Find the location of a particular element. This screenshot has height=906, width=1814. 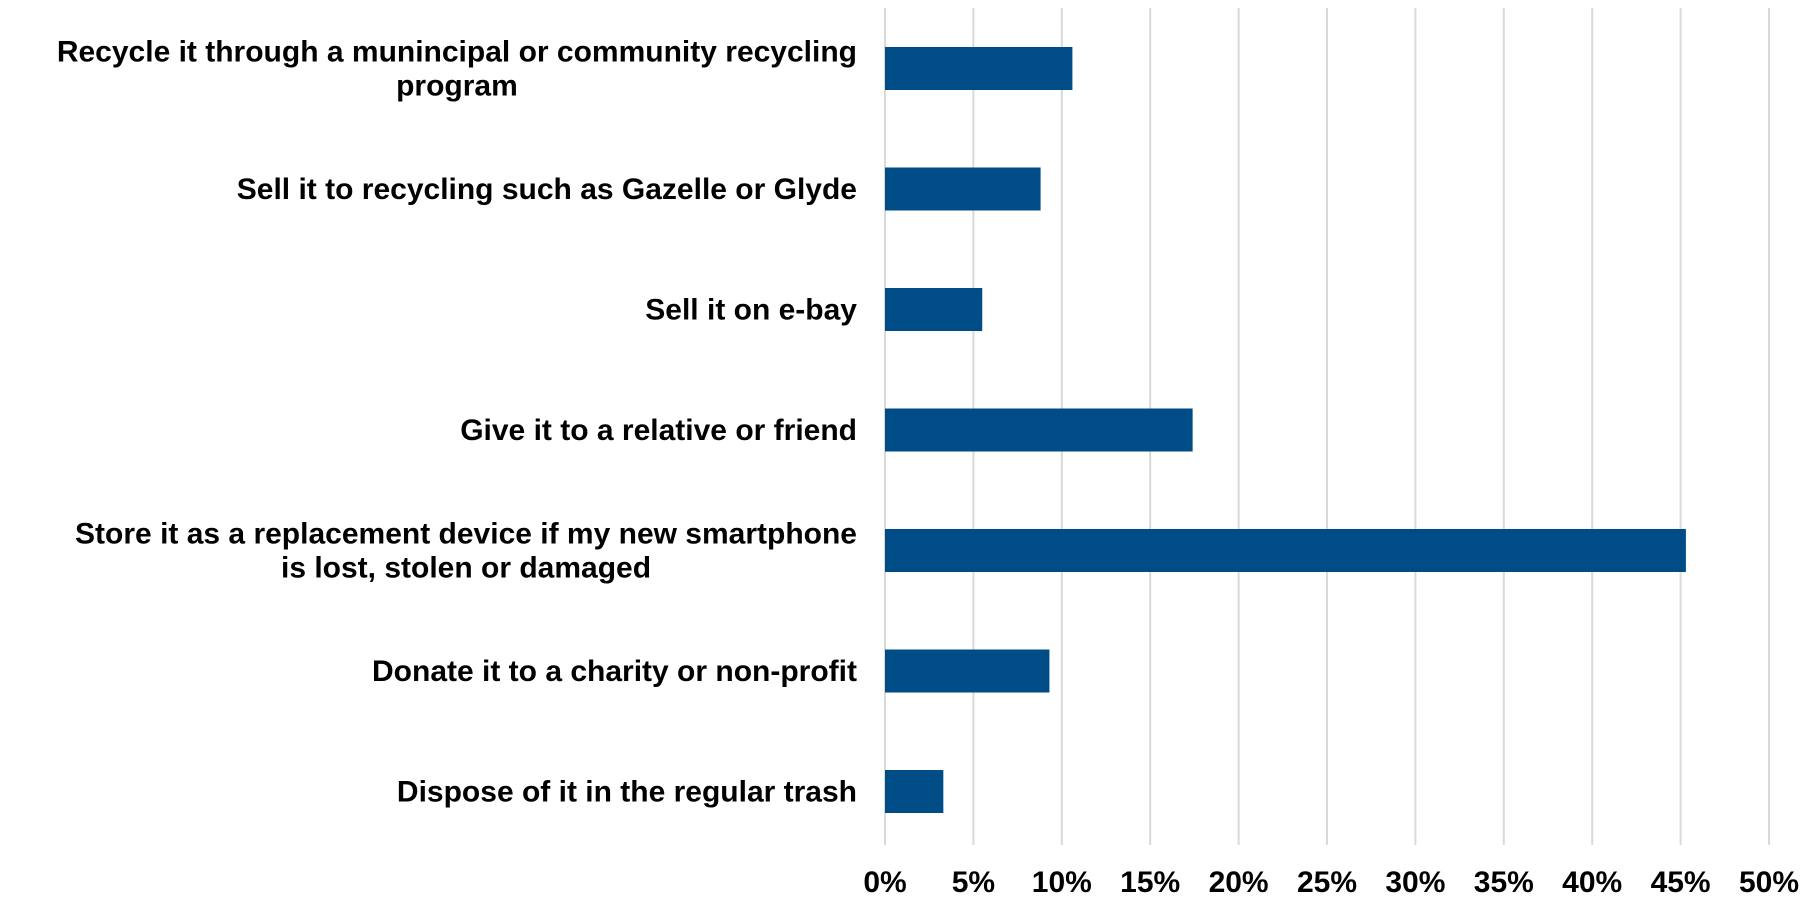

x-tick-label: 5% is located at coordinates (973, 882).